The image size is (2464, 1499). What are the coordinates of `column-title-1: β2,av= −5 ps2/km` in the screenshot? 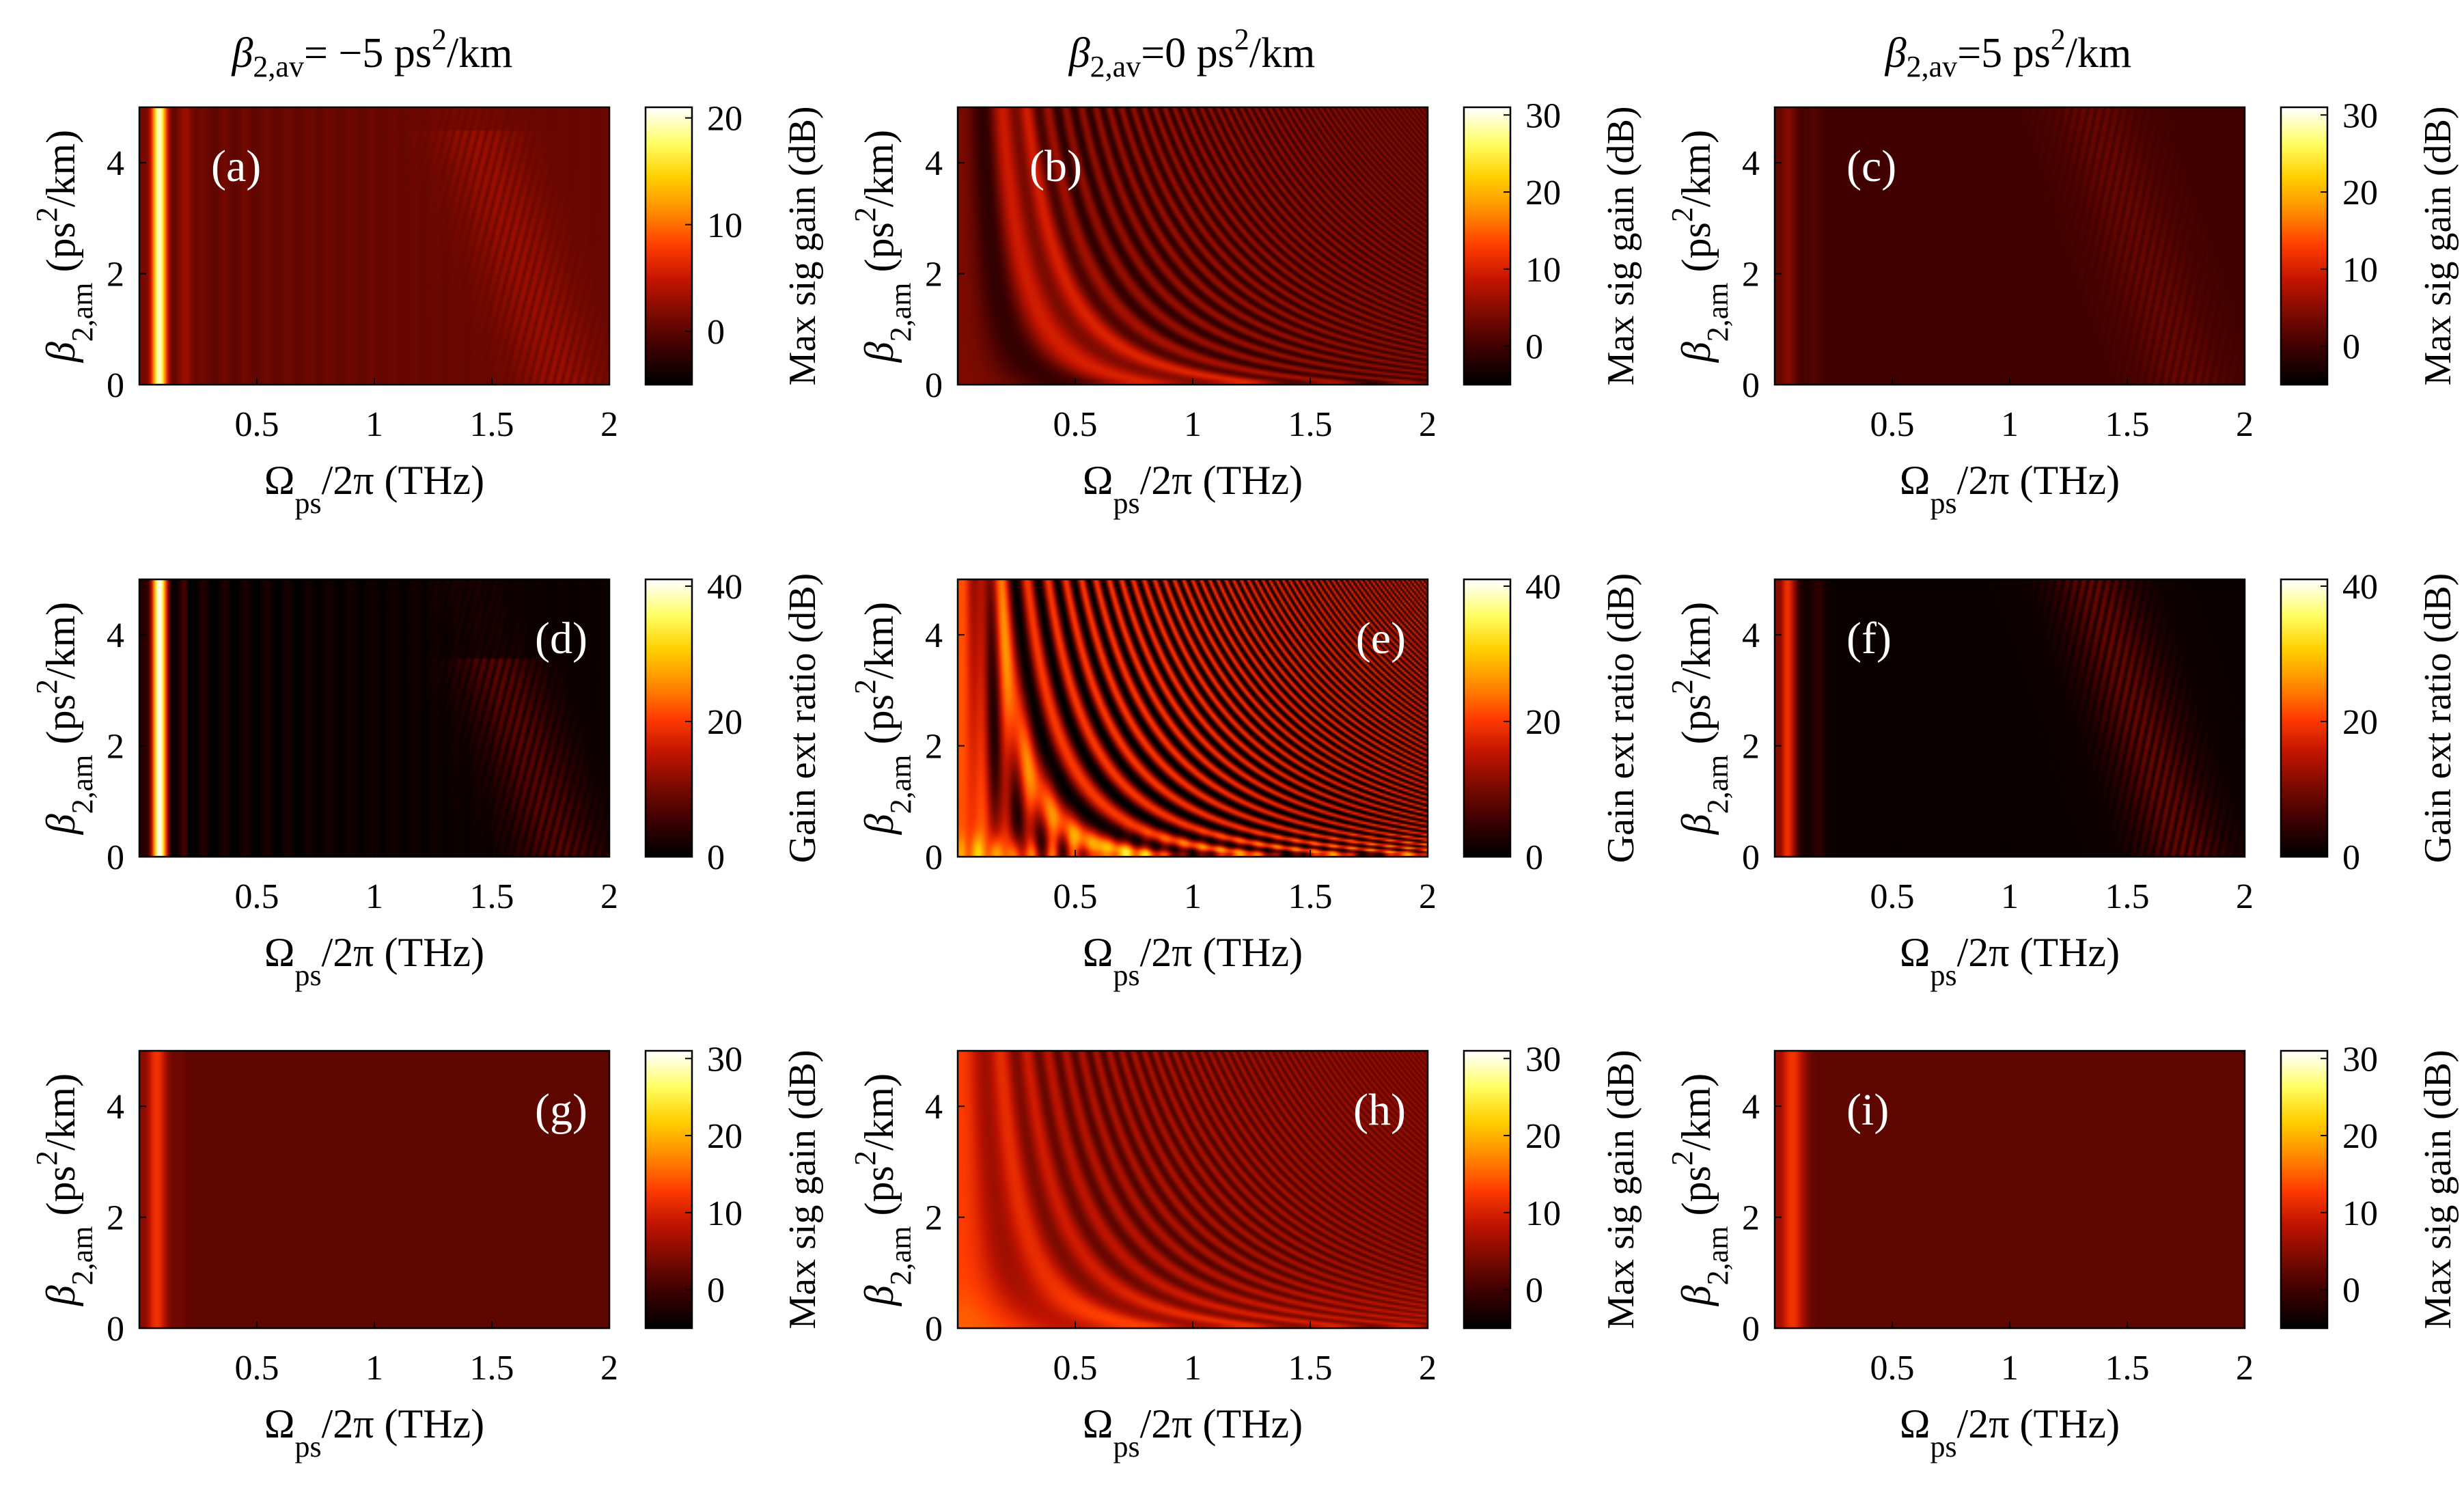 It's located at (373, 53).